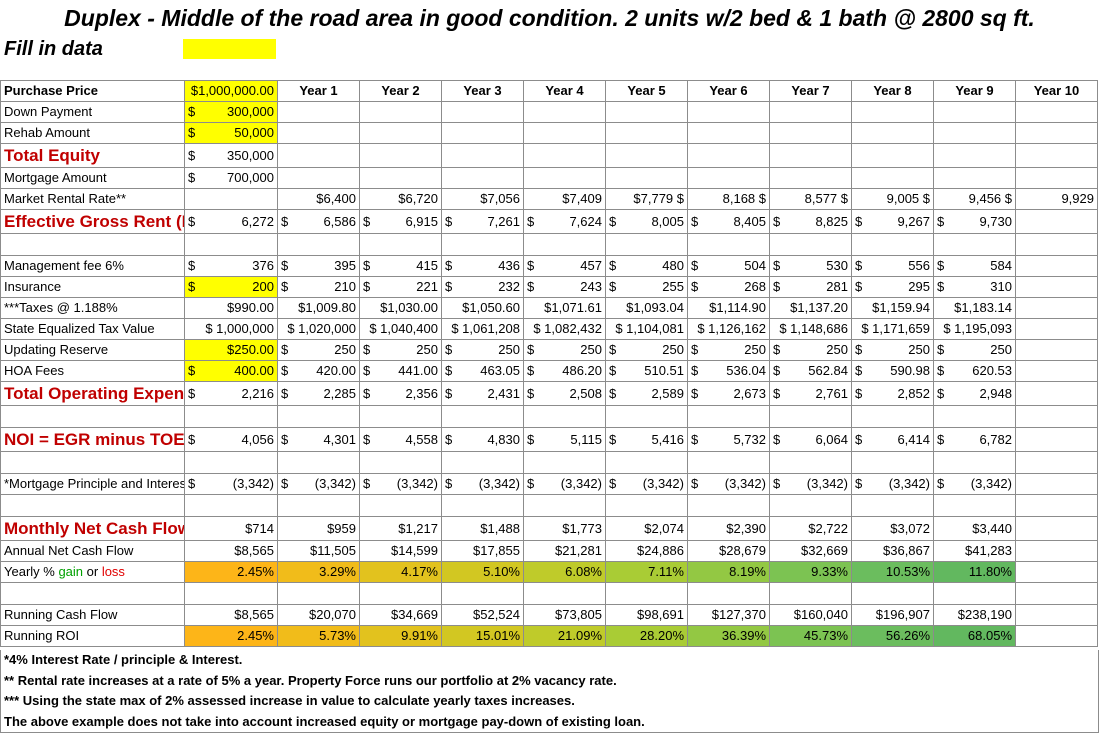 This screenshot has width=1099, height=734. Describe the element at coordinates (810, 221) in the screenshot. I see `egr-value: $8,825` at that location.